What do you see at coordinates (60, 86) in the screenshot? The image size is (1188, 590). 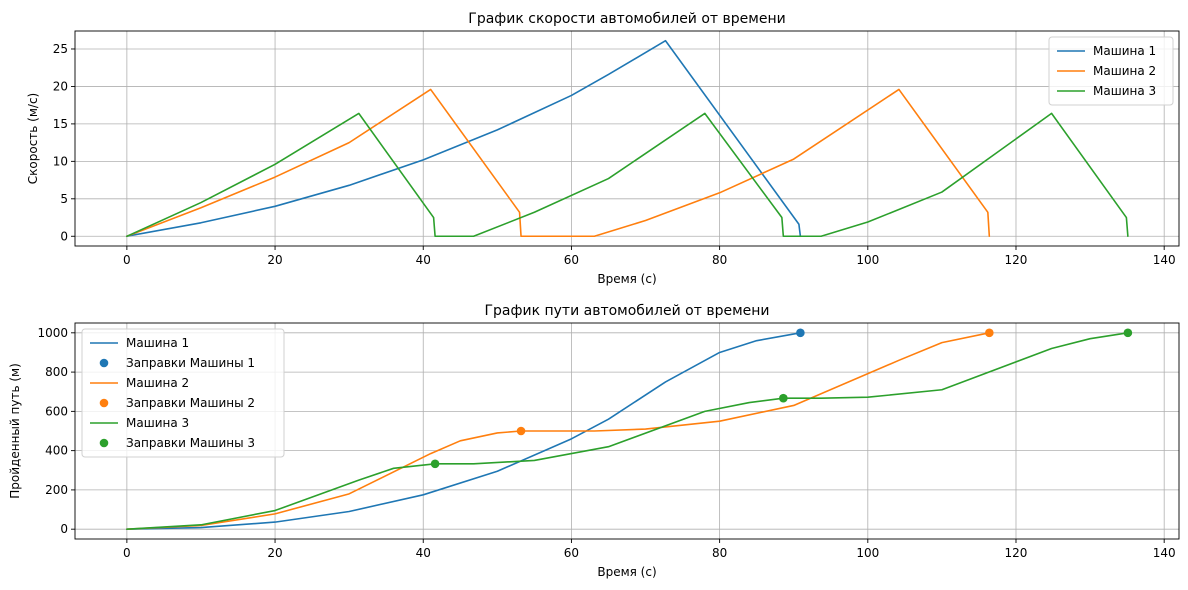 I see `y-tick-label: 20` at bounding box center [60, 86].